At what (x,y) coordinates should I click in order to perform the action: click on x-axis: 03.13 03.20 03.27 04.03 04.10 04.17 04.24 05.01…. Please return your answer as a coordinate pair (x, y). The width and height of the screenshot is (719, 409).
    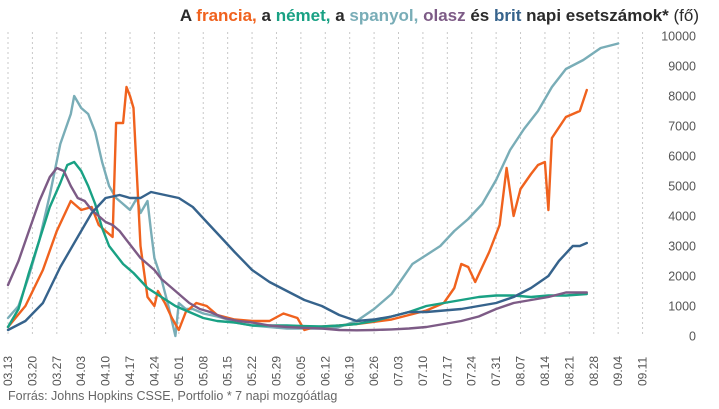
    Looking at the image, I should click on (325, 371).